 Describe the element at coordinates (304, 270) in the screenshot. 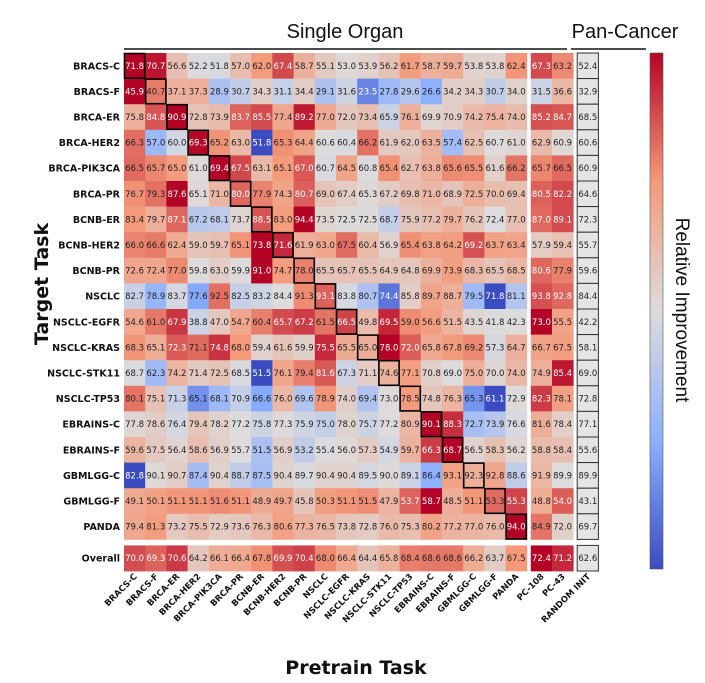

I see `highlight-box` at that location.